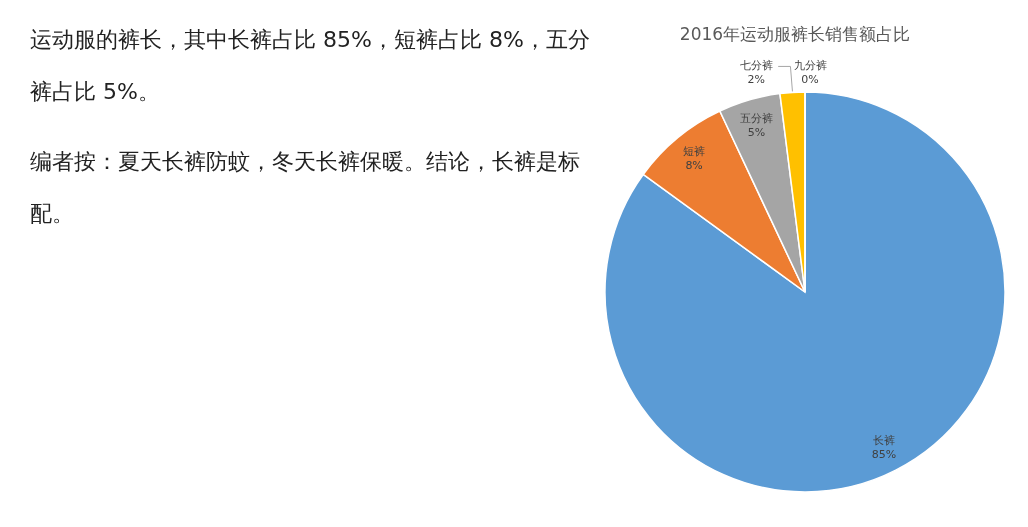 The height and width of the screenshot is (527, 1028). I want to click on chart-title: 2016年运动服裤长销售额占比, so click(795, 34).